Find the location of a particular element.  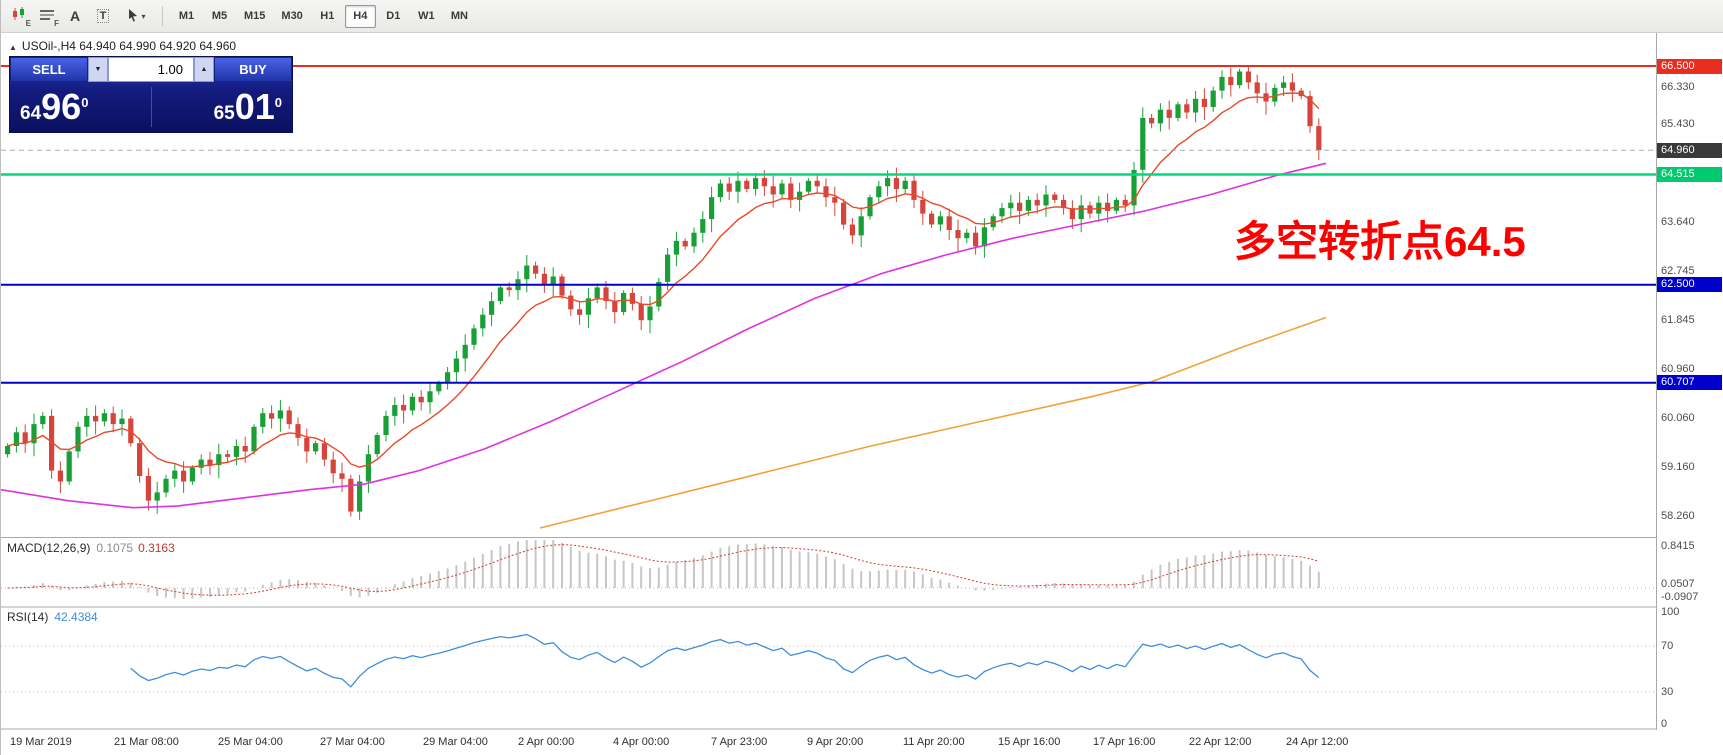

buy-price-main: 01 is located at coordinates (254, 106).